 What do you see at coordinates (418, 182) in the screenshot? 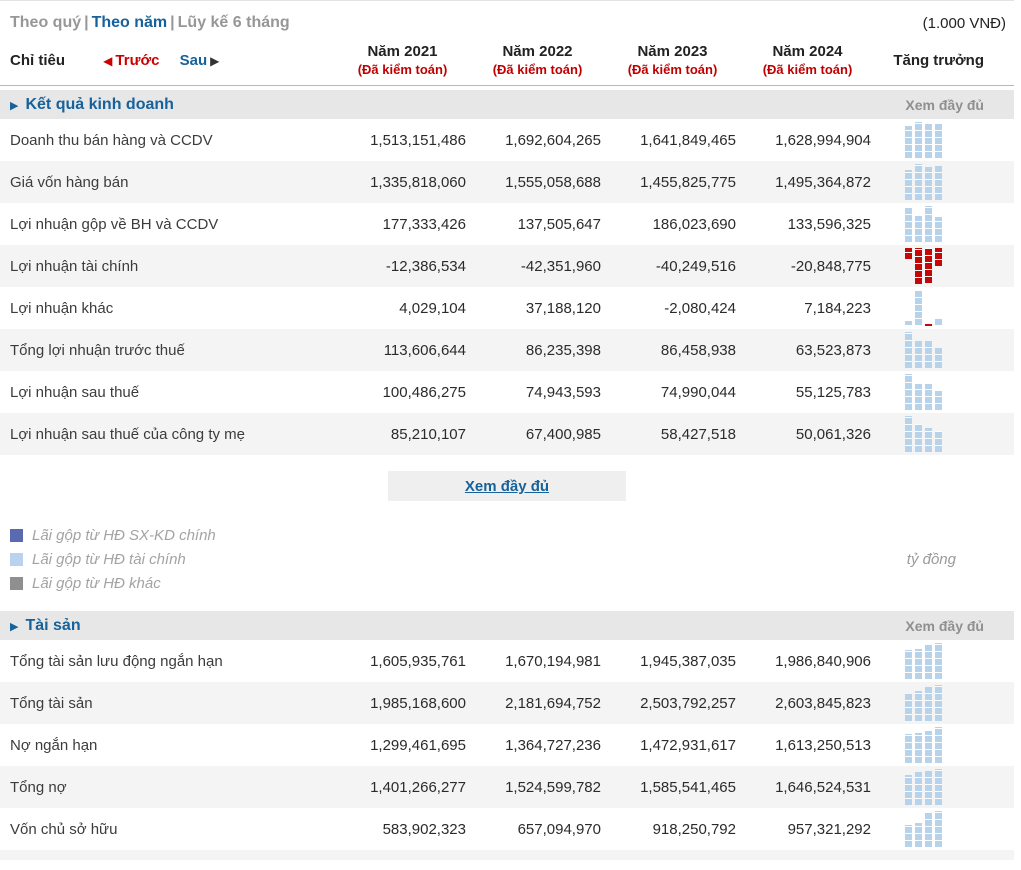
I see `row-value: 1,335,818,060` at bounding box center [418, 182].